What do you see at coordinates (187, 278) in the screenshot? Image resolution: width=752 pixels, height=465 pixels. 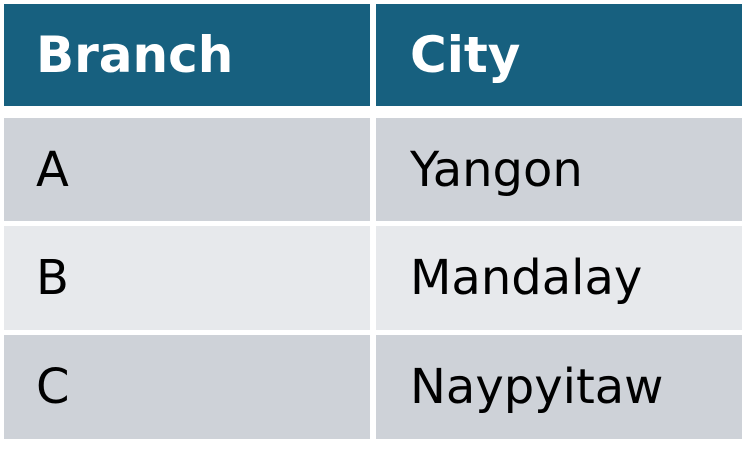 I see `branch-cell: B` at bounding box center [187, 278].